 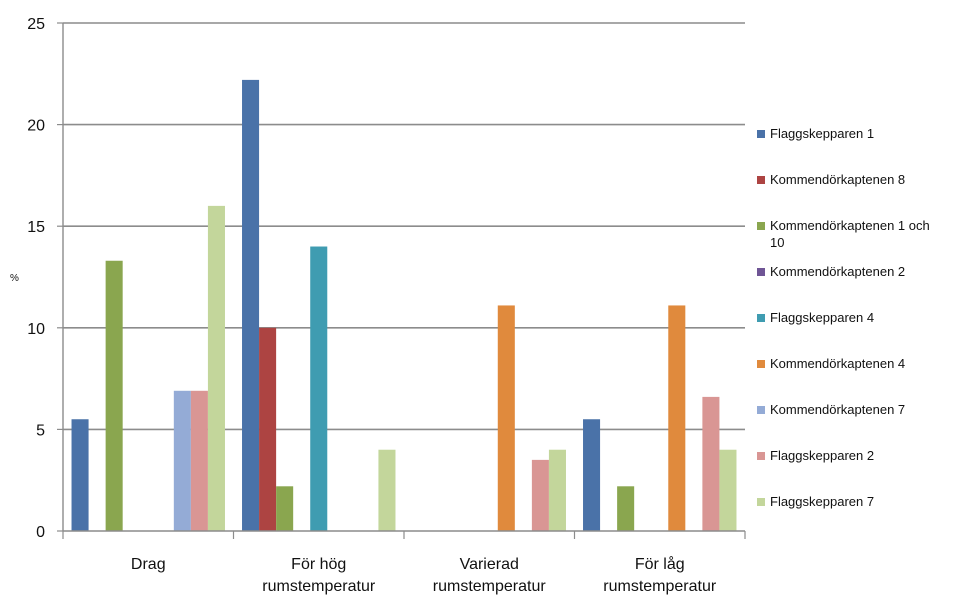 I want to click on x-category-label: Varierad, so click(x=489, y=564).